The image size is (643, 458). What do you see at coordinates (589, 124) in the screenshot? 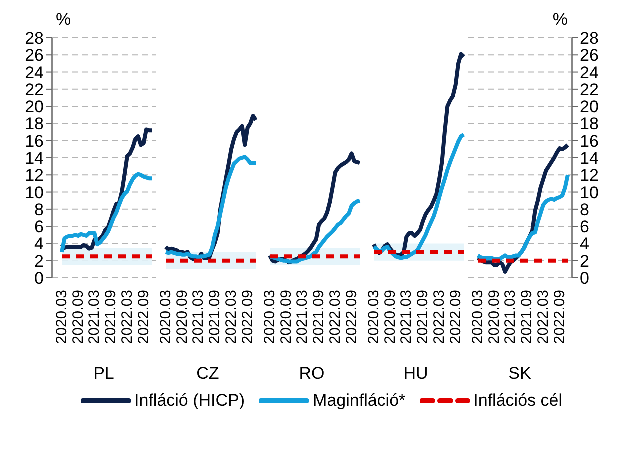
I see `y2-tick-label: 18` at bounding box center [589, 124].